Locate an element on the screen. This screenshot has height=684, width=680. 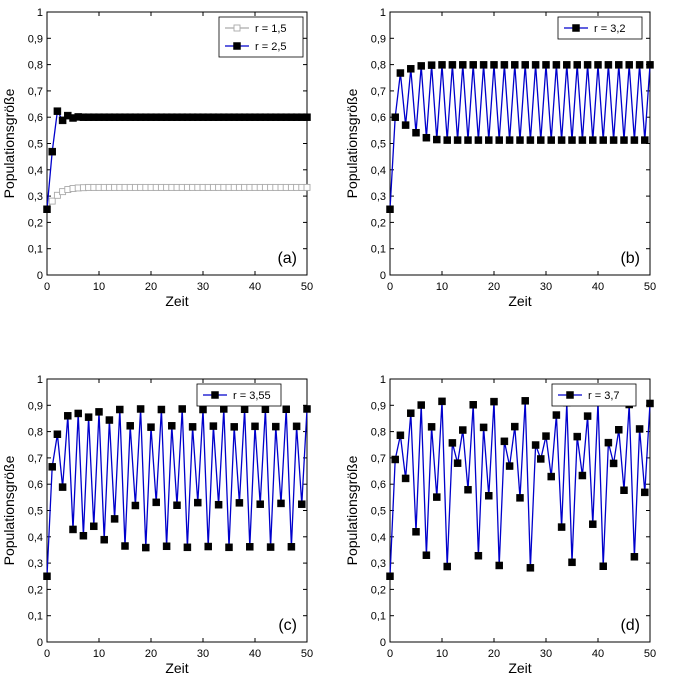
x-tick-label: 10 is located at coordinates (442, 654).